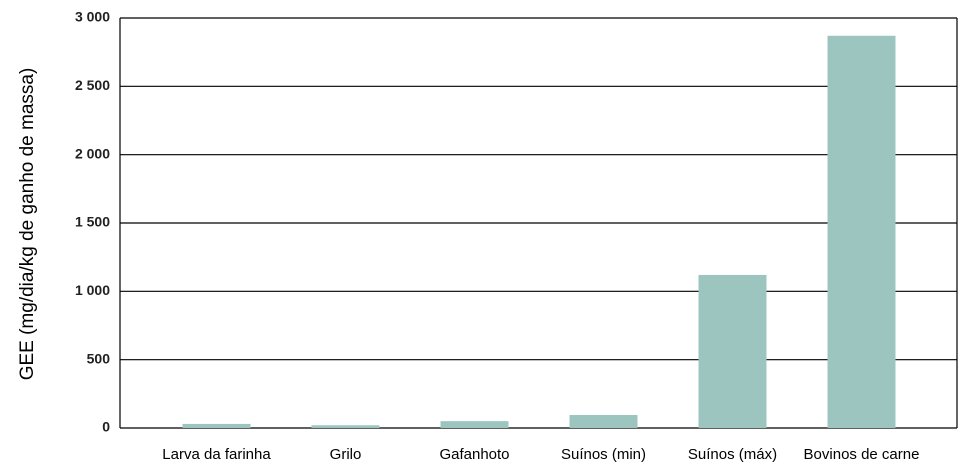 This screenshot has width=959, height=468. I want to click on y-tick-label: 2 500, so click(92, 85).